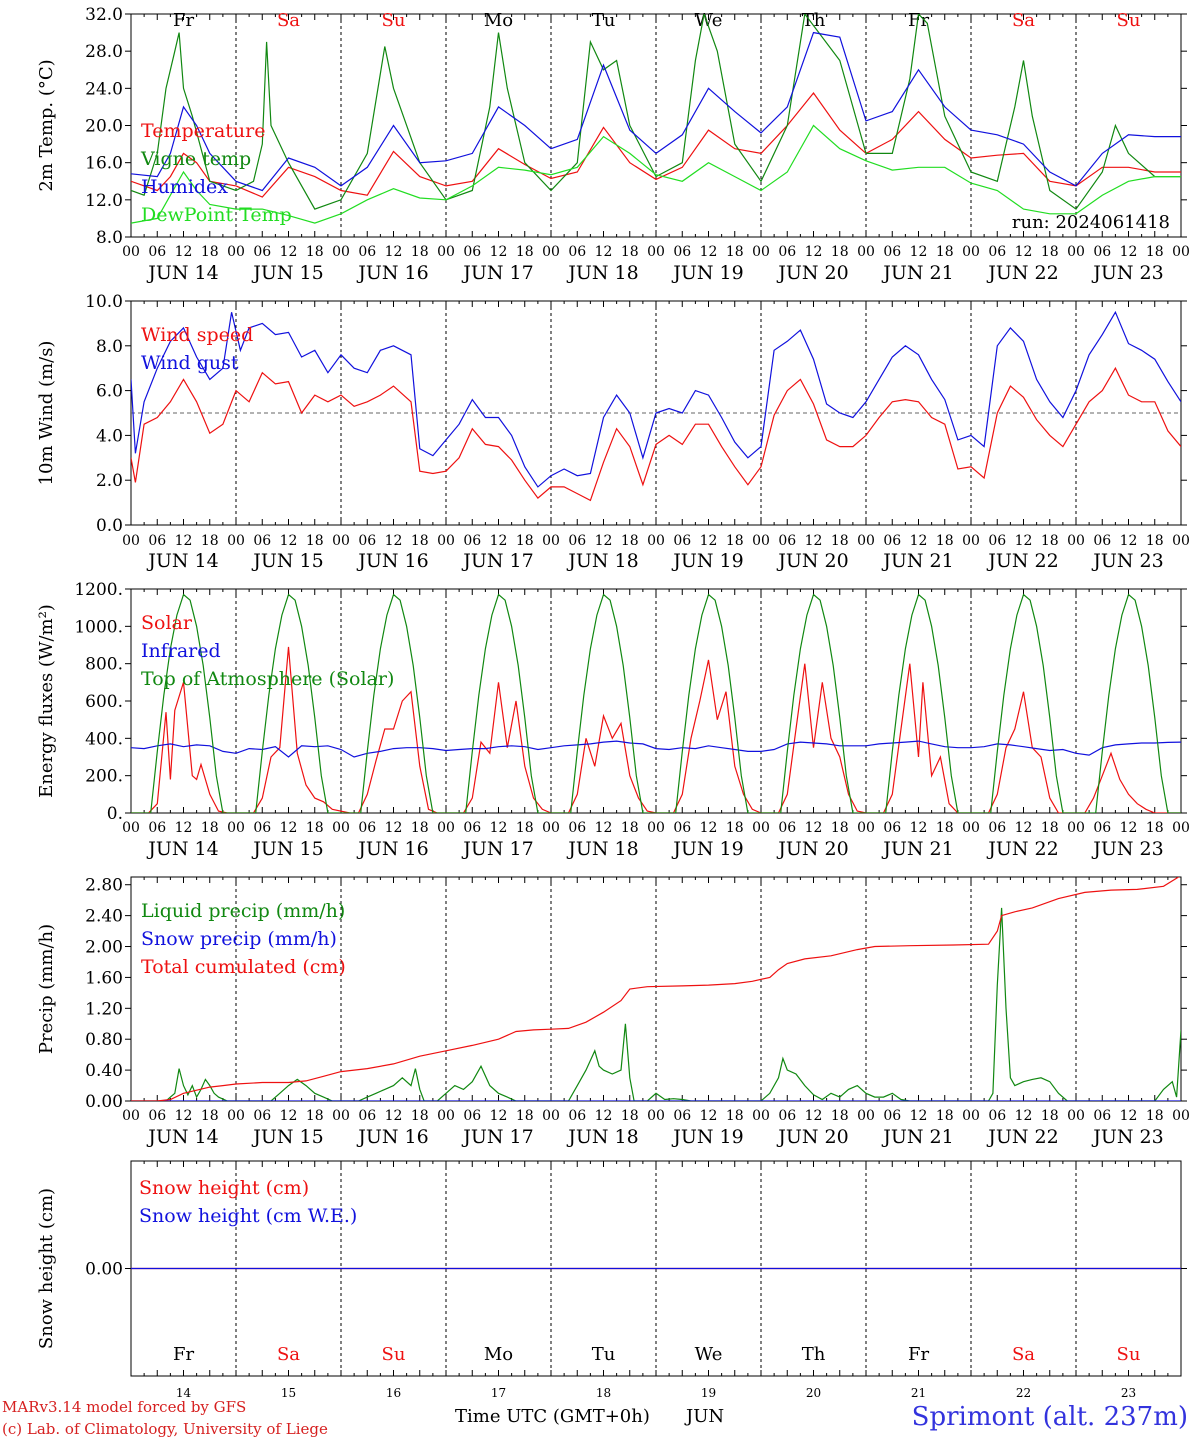 The image size is (1194, 1440). What do you see at coordinates (115, 814) in the screenshot?
I see `y-tick-label: 0.` at bounding box center [115, 814].